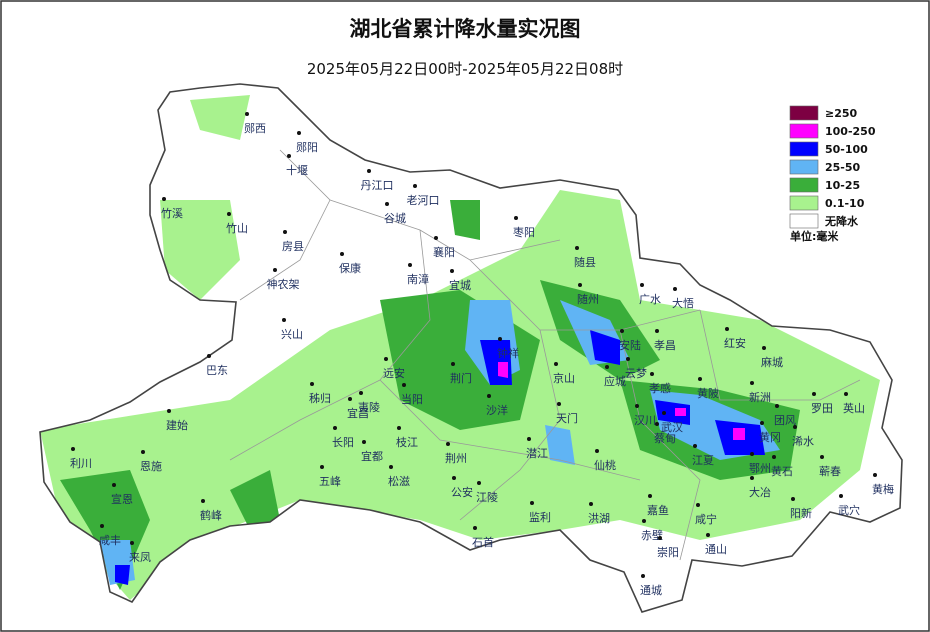 The image size is (930, 632). I want to click on city-label: 襄阳, so click(444, 252).